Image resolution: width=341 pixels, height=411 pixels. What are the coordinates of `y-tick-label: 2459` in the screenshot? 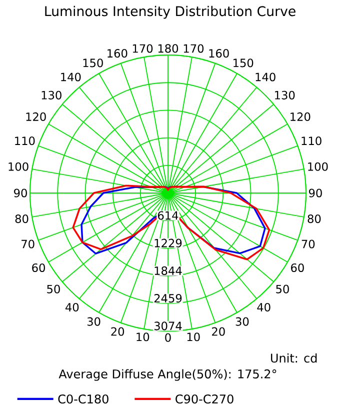 It's located at (168, 298).